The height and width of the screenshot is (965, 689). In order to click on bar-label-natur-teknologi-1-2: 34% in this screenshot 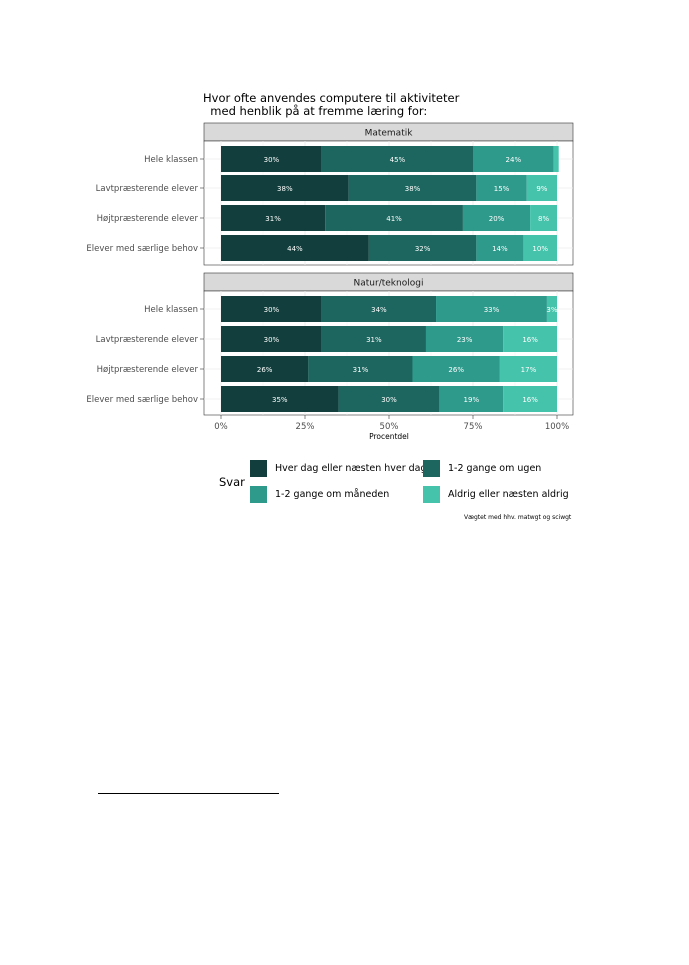, I will do `click(379, 310)`.